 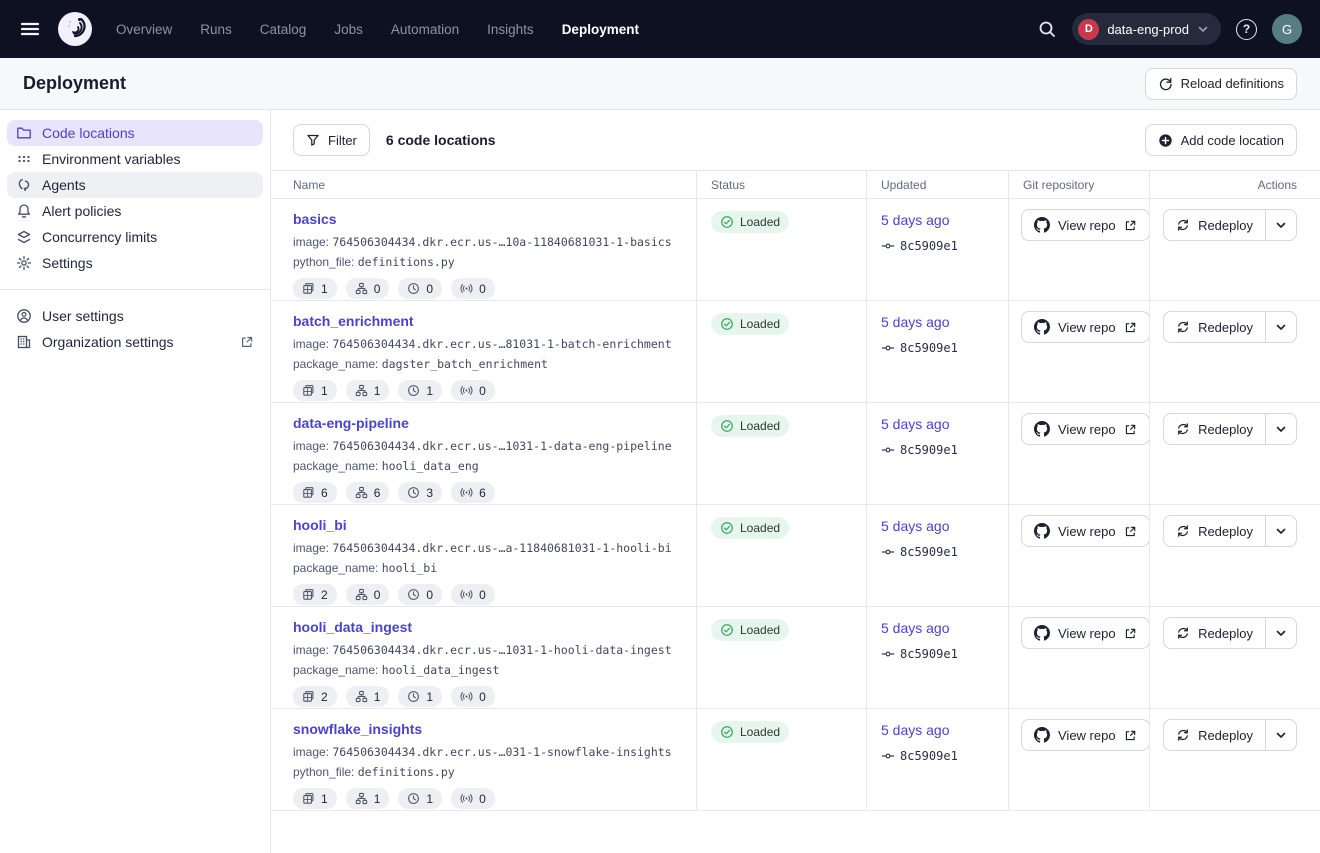 What do you see at coordinates (1220, 83) in the screenshot?
I see `reload-definitions-button: Reload definitions` at bounding box center [1220, 83].